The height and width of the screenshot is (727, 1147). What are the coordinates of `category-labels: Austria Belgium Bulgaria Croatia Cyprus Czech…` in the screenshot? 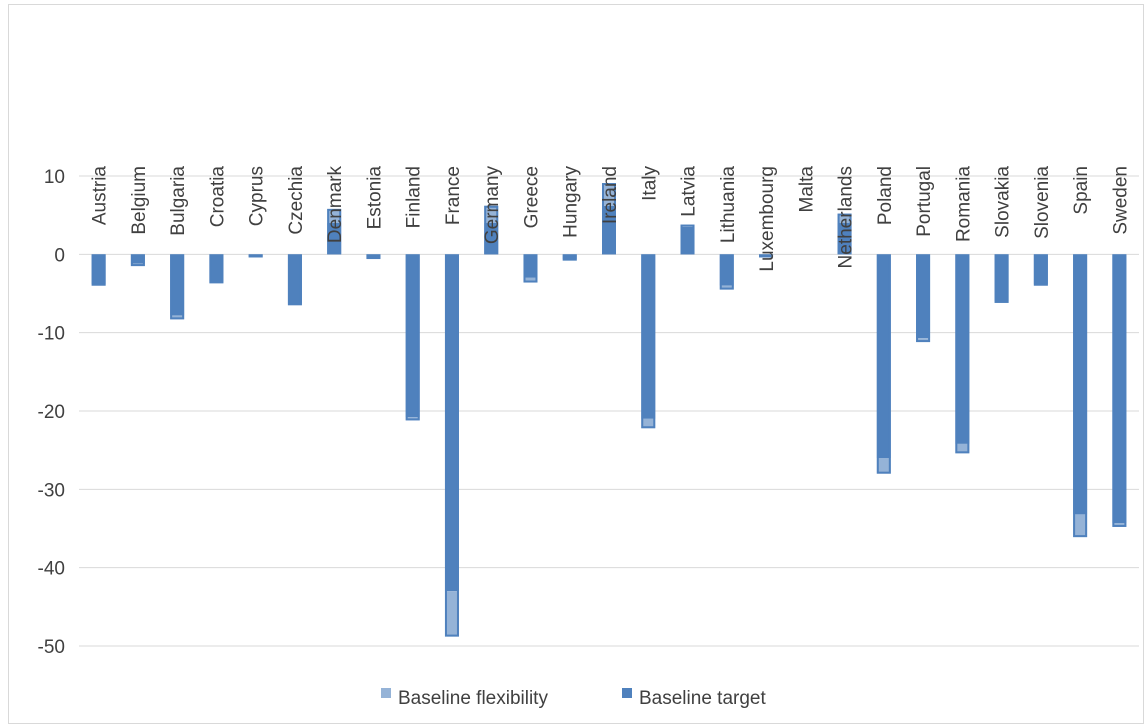 It's located at (611, 219).